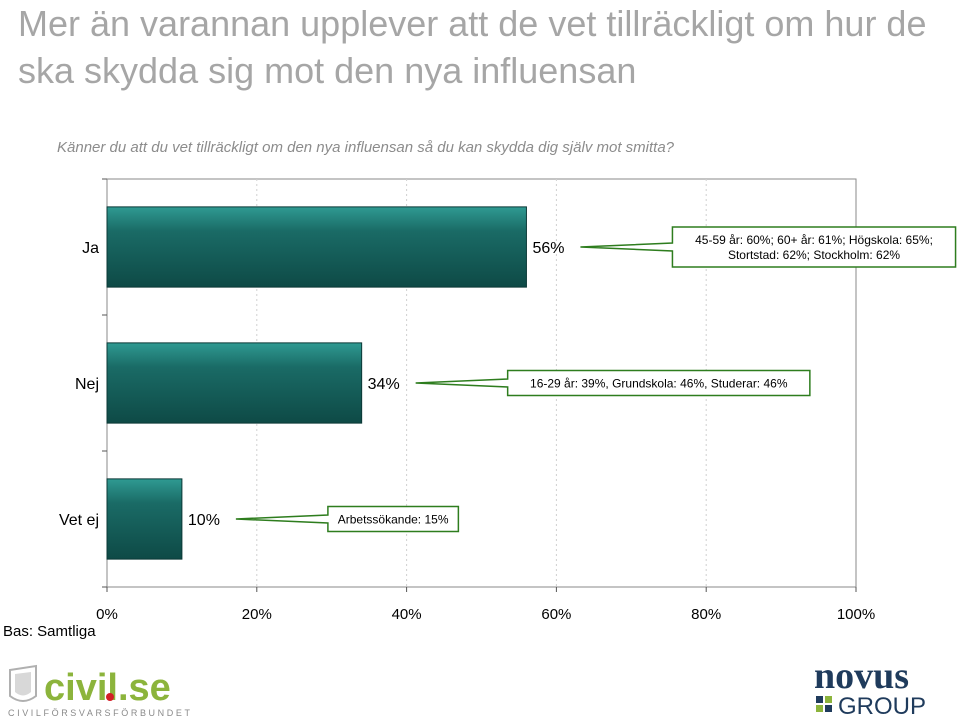  Describe the element at coordinates (23, 683) in the screenshot. I see `civil-emblem-icon` at that location.